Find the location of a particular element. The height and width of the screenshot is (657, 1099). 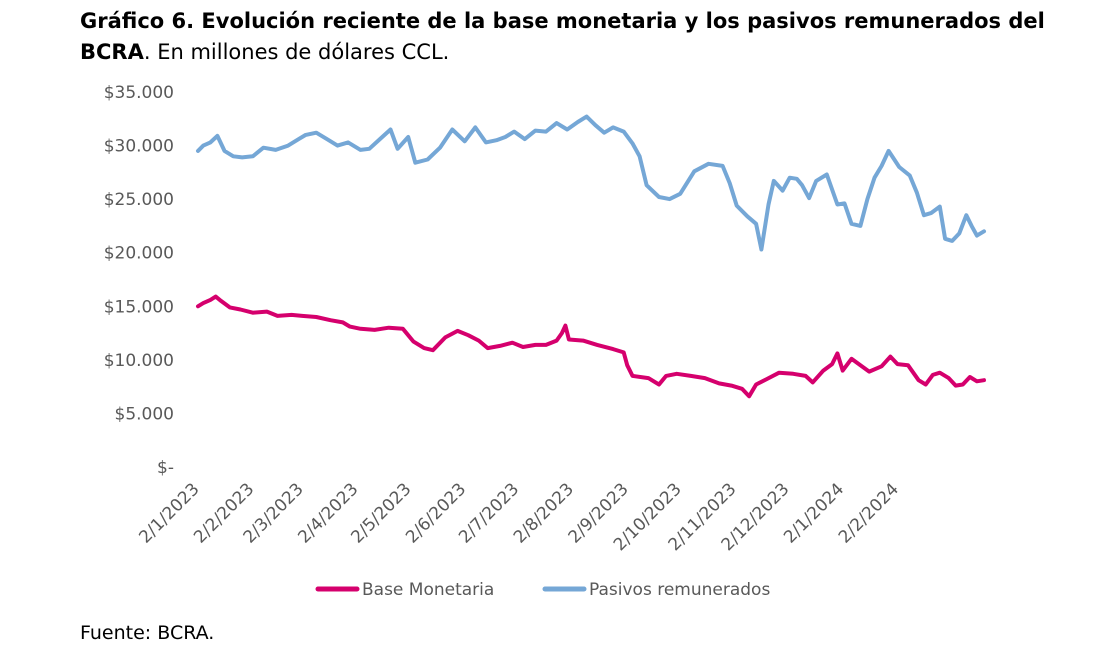

y-tick-label: $25.000 is located at coordinates (139, 200).